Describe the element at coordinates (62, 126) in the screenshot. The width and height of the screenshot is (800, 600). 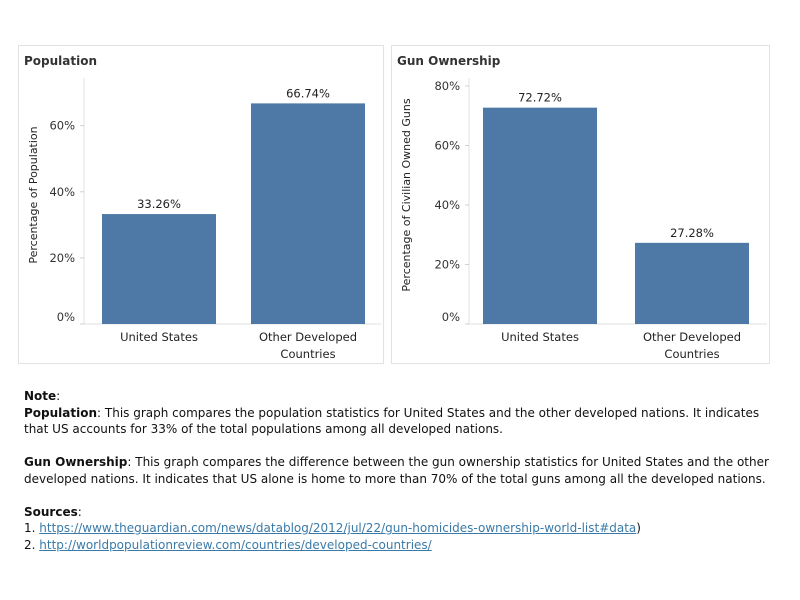
I see `population-y-tick-label: 60%` at that location.